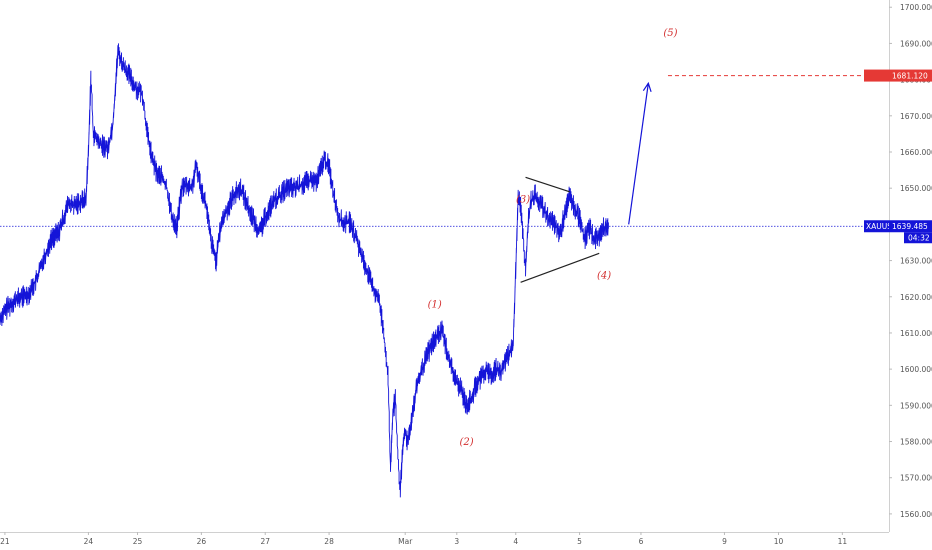 The height and width of the screenshot is (550, 932). Describe the element at coordinates (579, 541) in the screenshot. I see `x-tick-label: 5` at that location.